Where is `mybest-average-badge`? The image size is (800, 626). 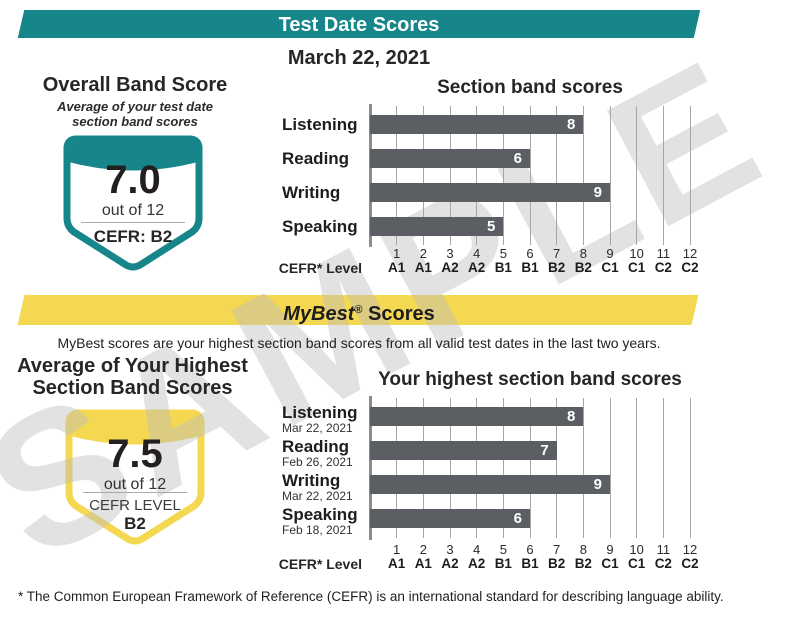 mybest-average-badge is located at coordinates (135, 478).